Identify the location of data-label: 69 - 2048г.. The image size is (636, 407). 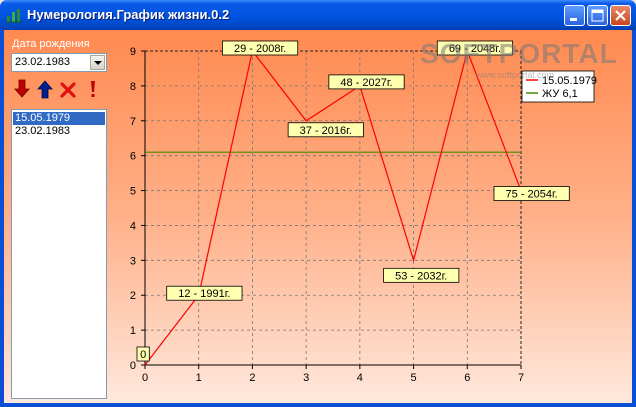
(475, 49).